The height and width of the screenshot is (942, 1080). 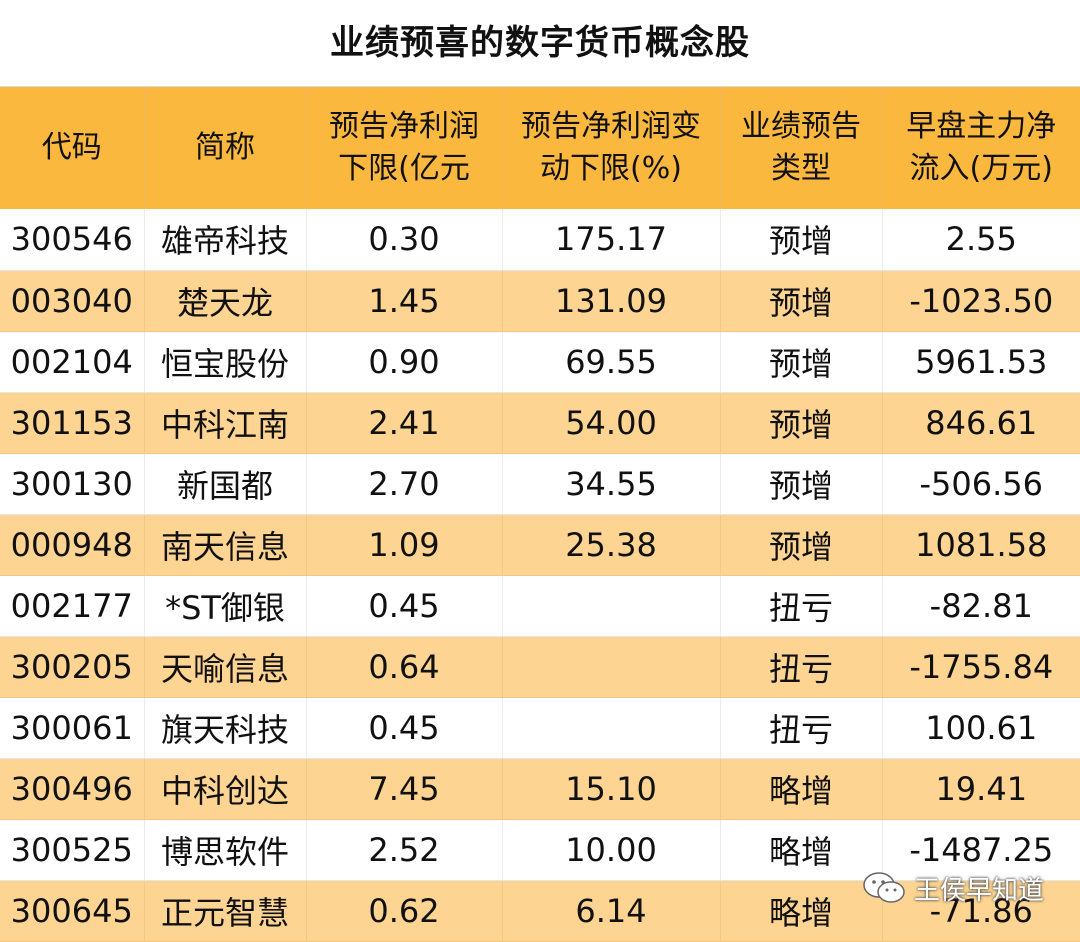 I want to click on header-profit-line1: 预告净利润, so click(x=404, y=127).